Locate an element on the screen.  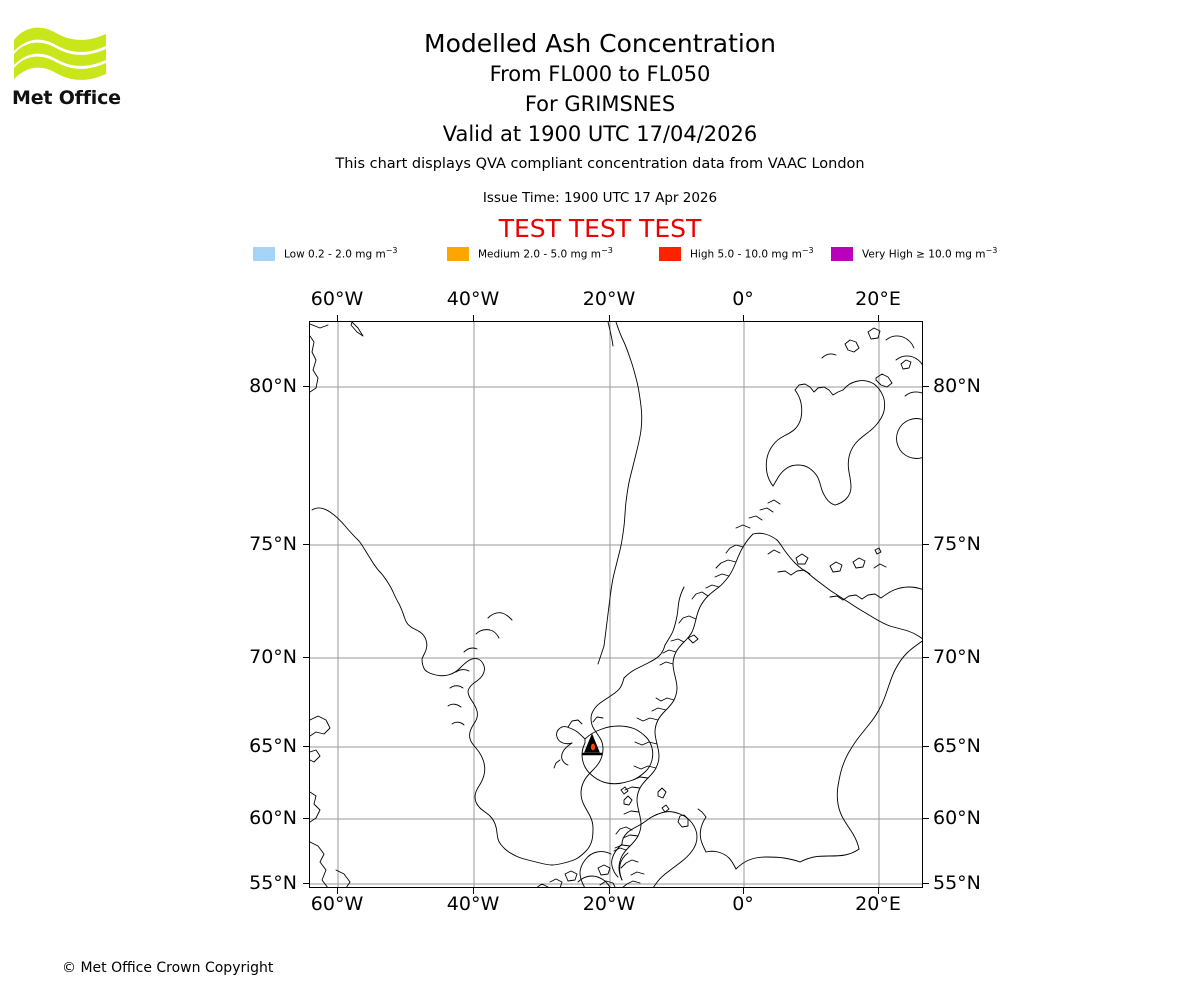
lat-label-left-75n: 75°N is located at coordinates (273, 544).